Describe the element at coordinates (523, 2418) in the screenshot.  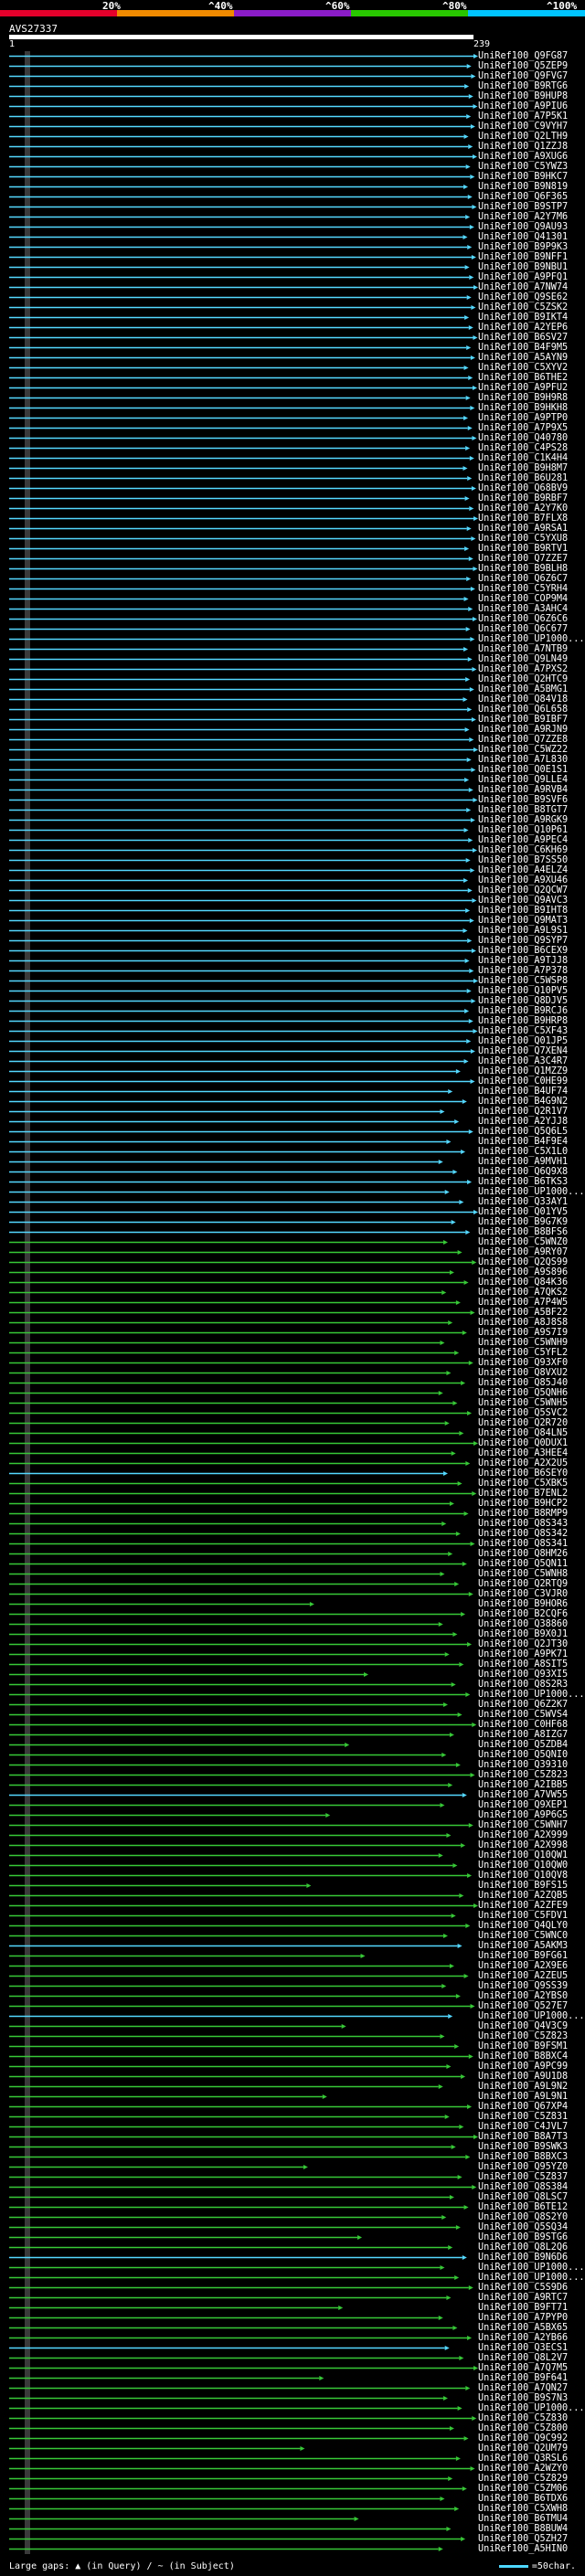
I see `hit-label: UniRef100_C5Z830` at that location.